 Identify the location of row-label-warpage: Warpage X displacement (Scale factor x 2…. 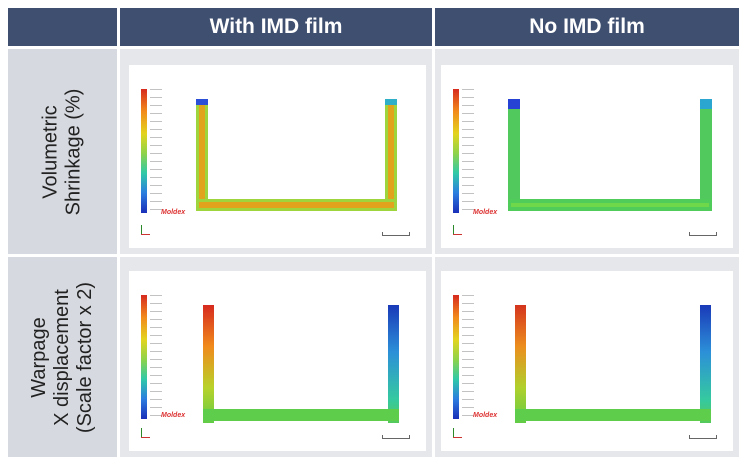
(62, 357).